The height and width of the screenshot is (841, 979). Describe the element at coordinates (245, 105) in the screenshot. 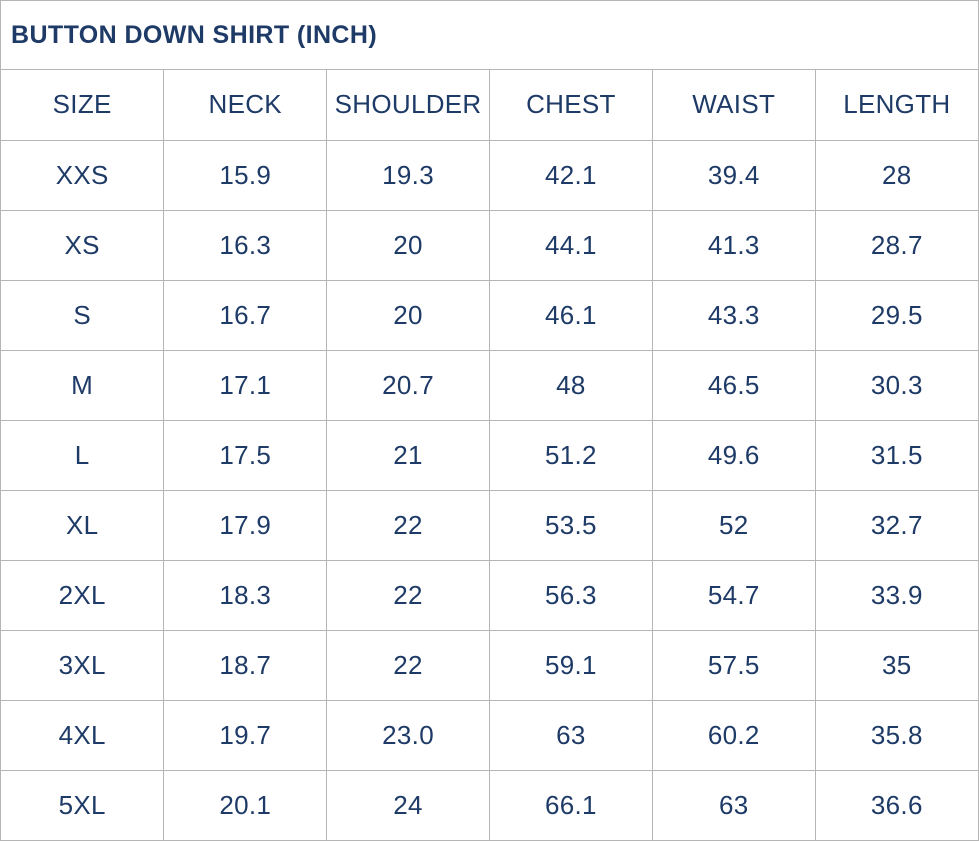

I see `column-header-neck: NECK` at that location.